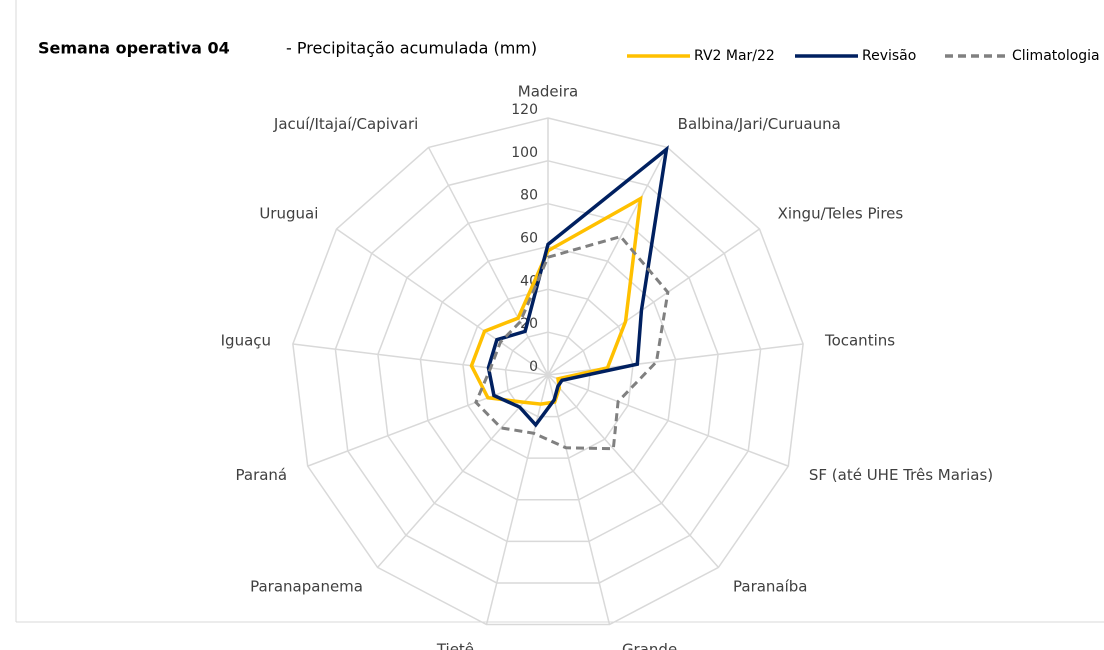 The image size is (1104, 650). What do you see at coordinates (889, 56) in the screenshot?
I see `legend-label: Revisão` at bounding box center [889, 56].